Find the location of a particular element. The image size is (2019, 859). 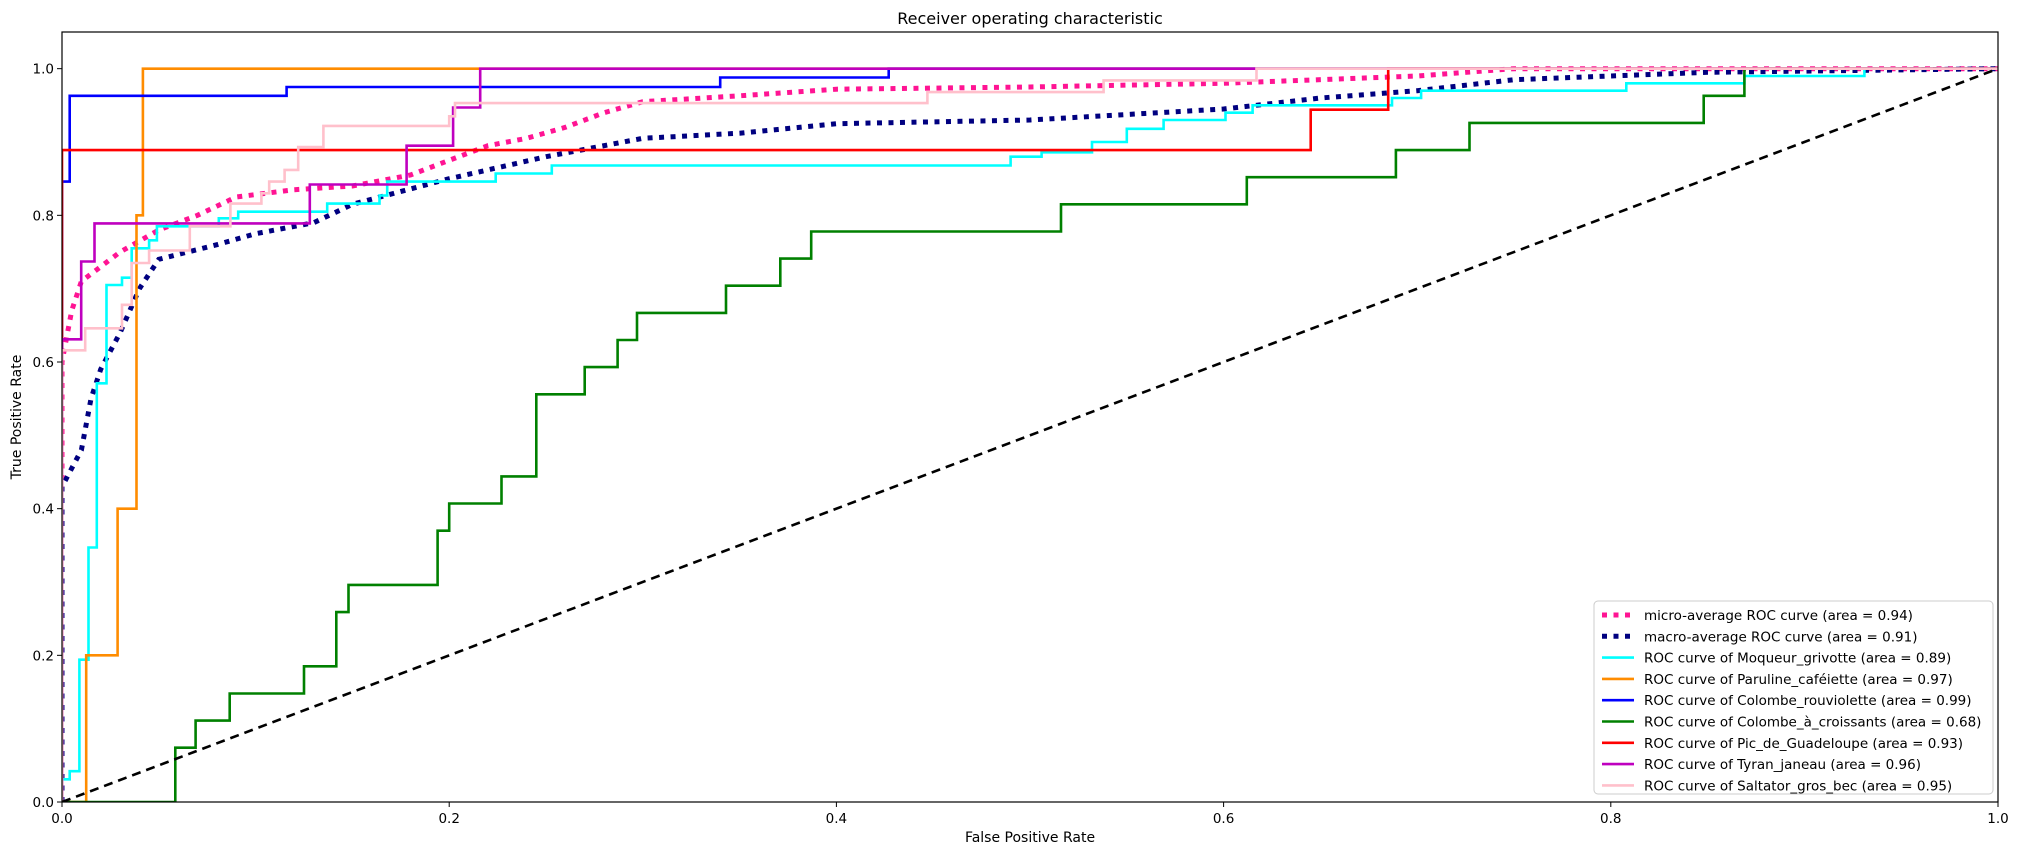

x-axis-label: False Positive Rate is located at coordinates (1030, 838).